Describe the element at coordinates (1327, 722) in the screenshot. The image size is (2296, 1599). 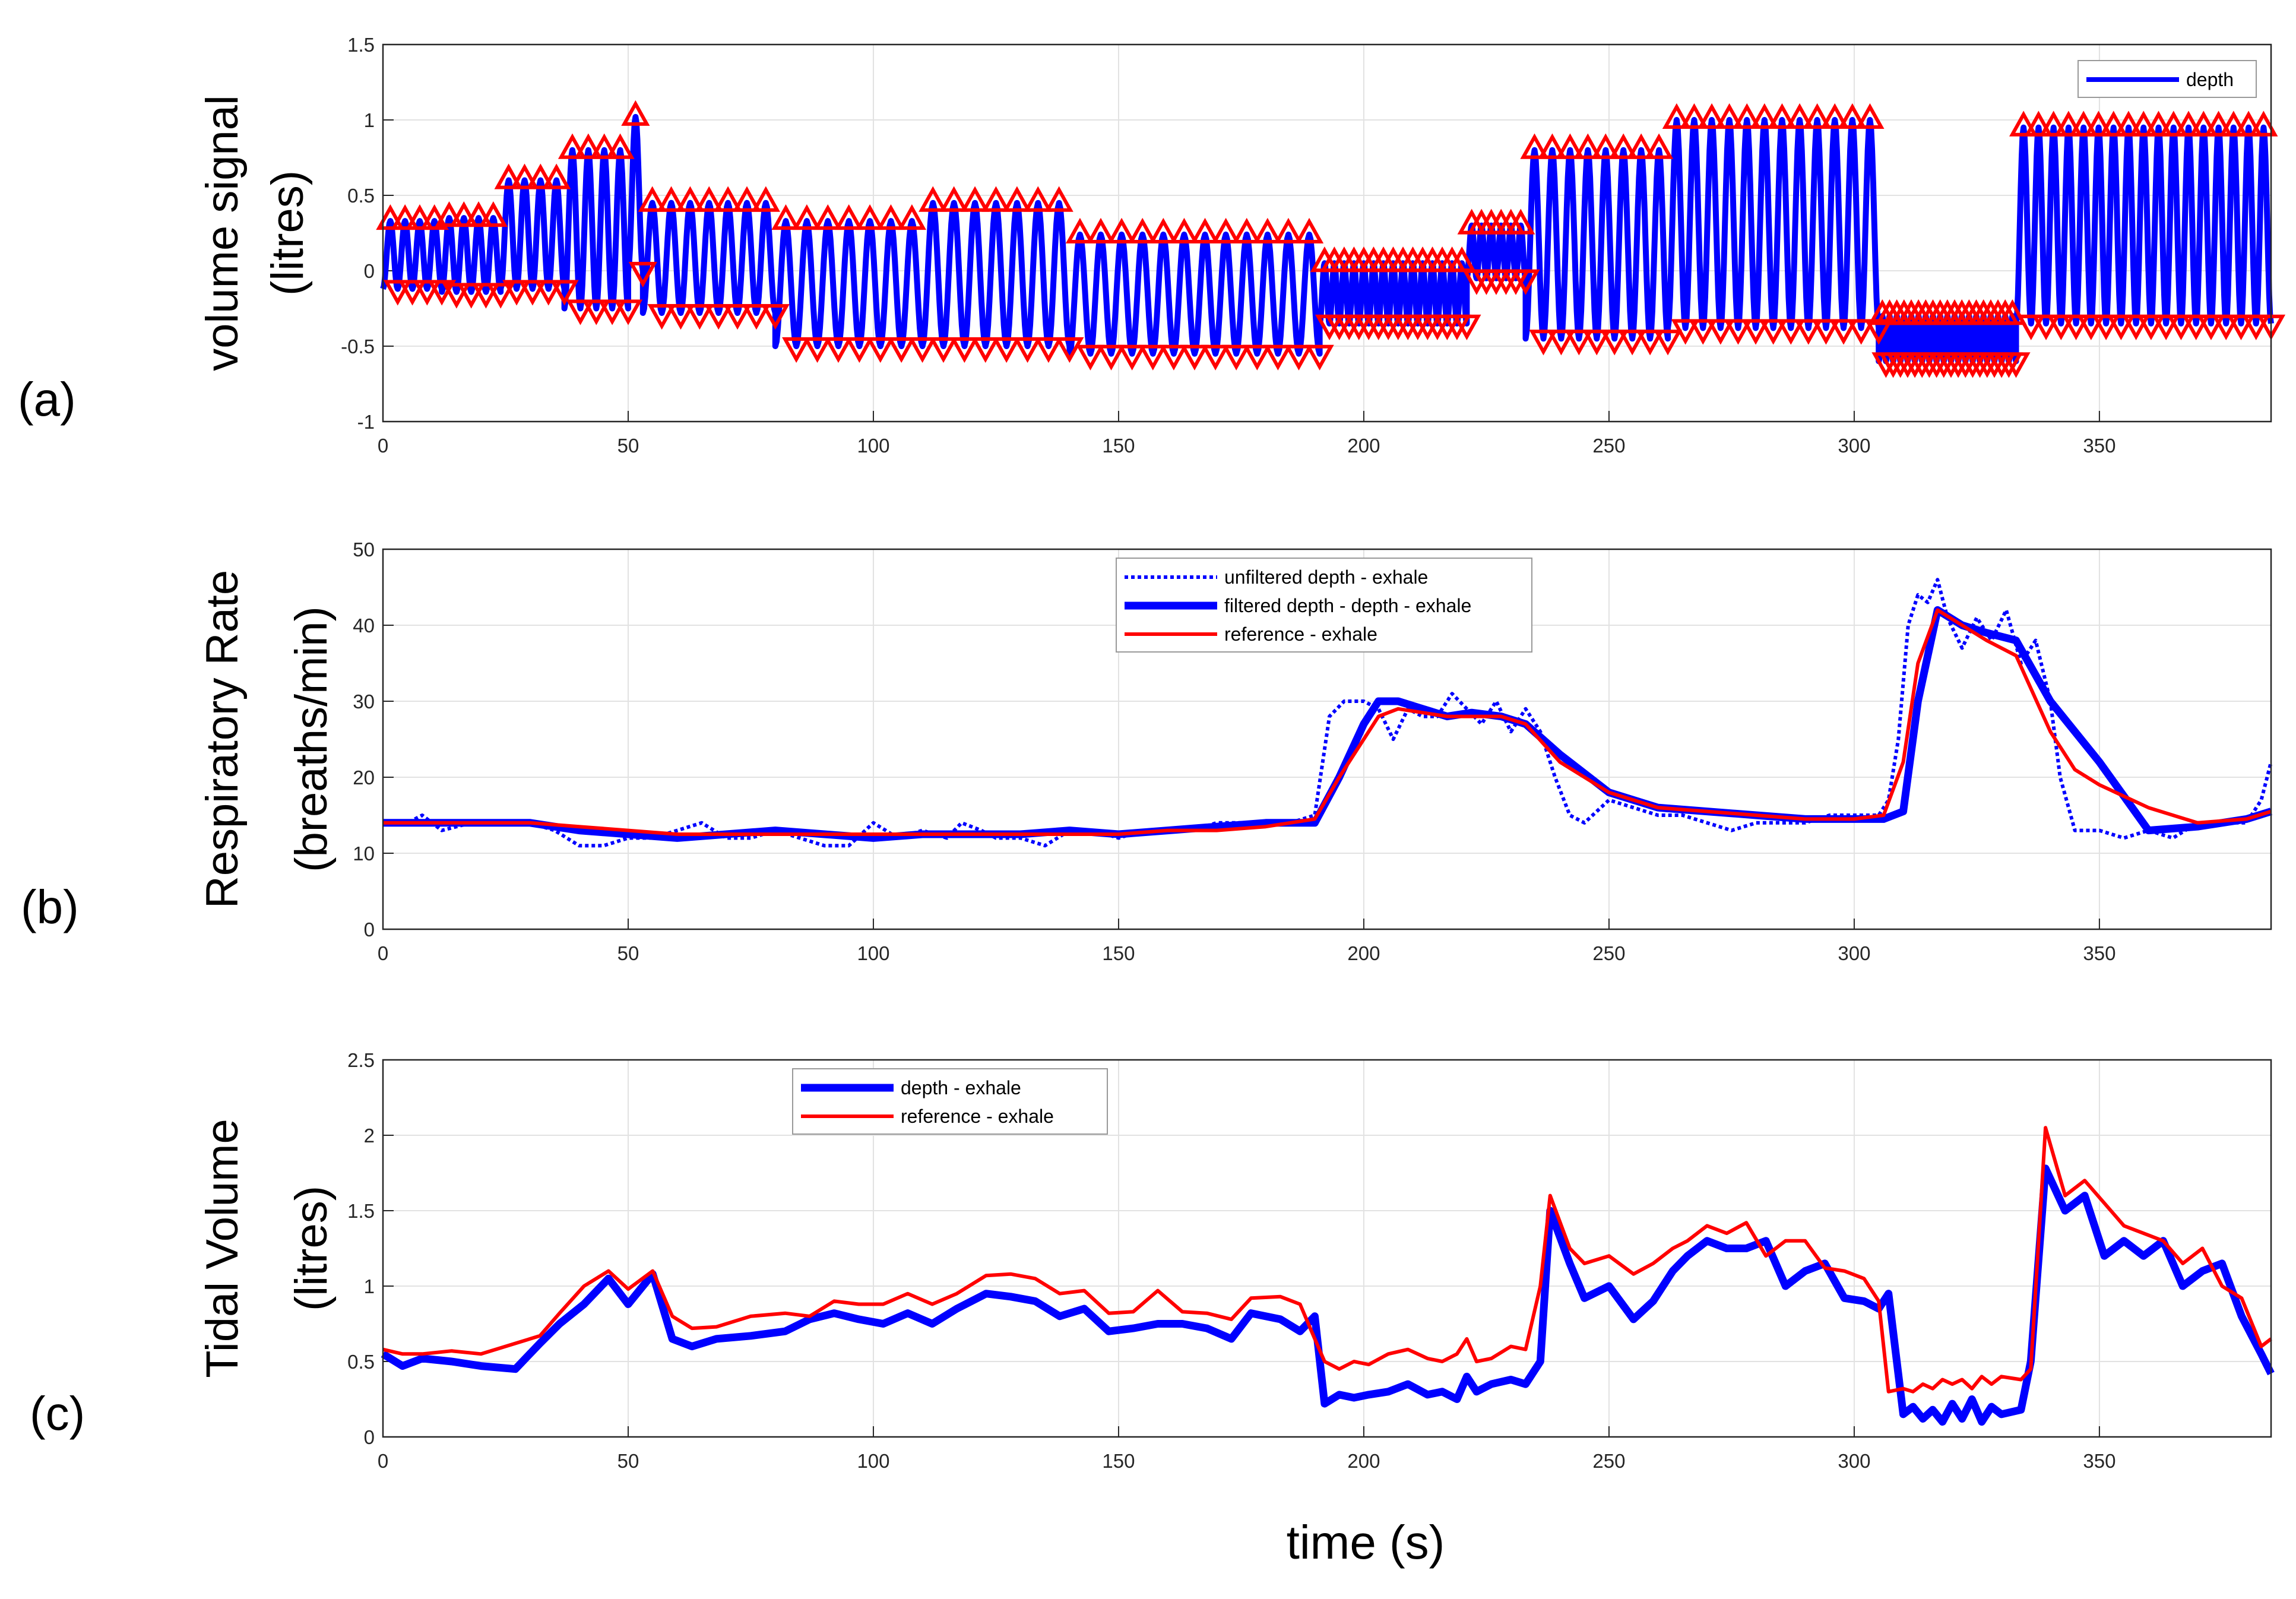
I see `series-line` at that location.